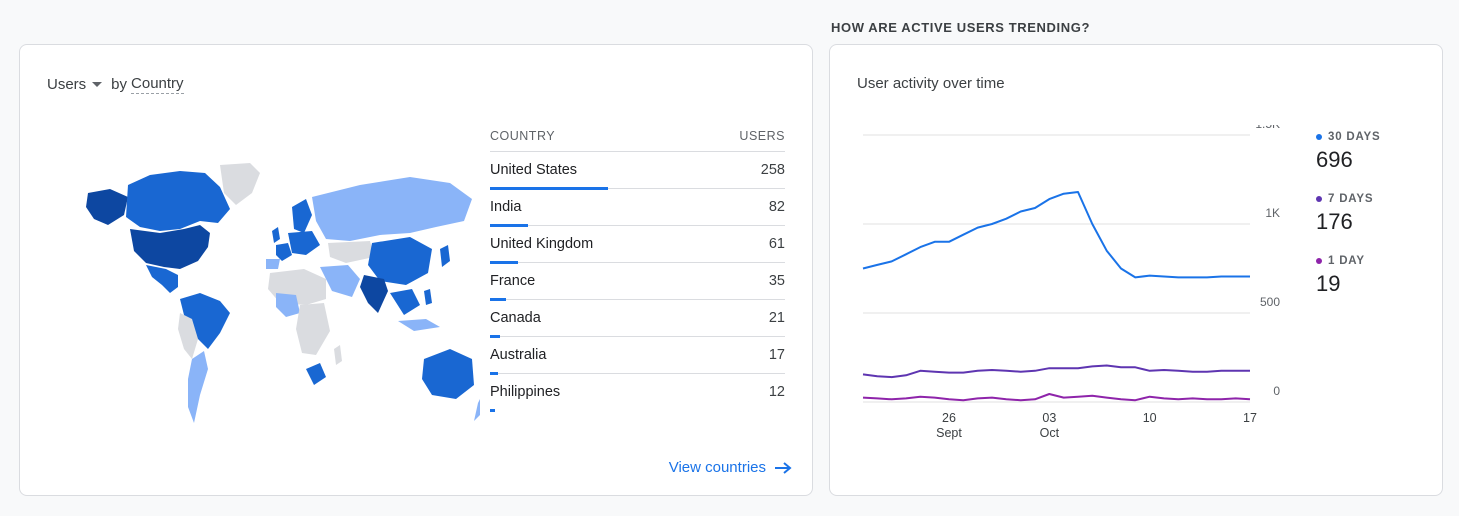  Describe the element at coordinates (340, 281) in the screenshot. I see `map-middle-east` at that location.